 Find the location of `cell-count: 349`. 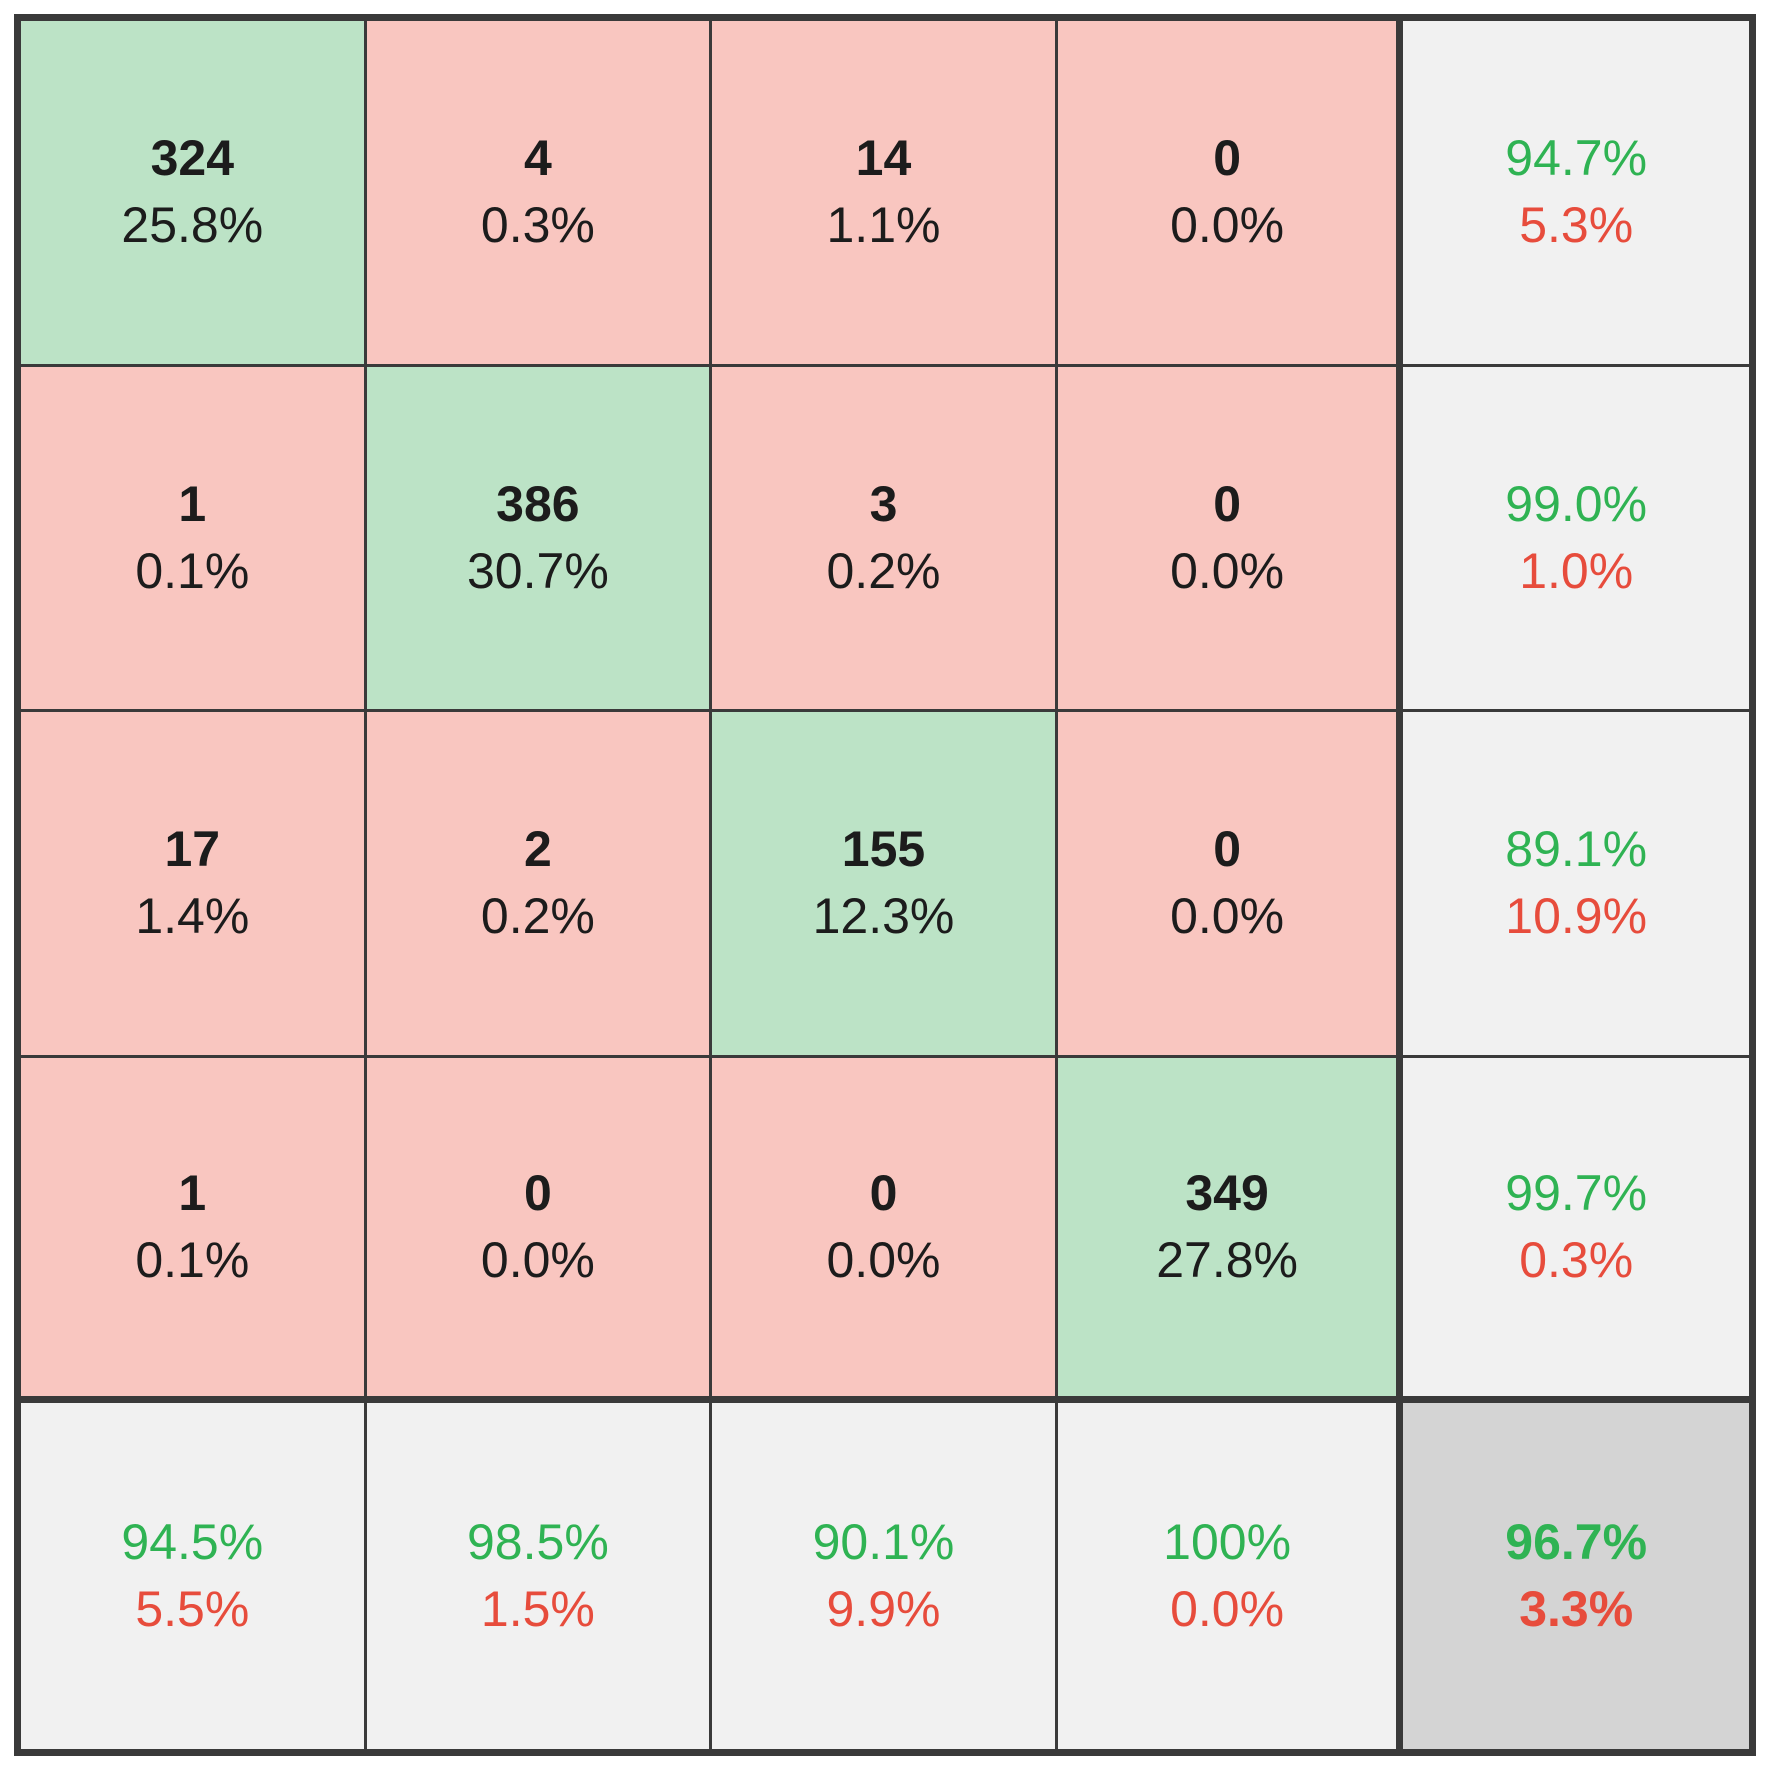

cell-count: 349 is located at coordinates (1227, 1193).